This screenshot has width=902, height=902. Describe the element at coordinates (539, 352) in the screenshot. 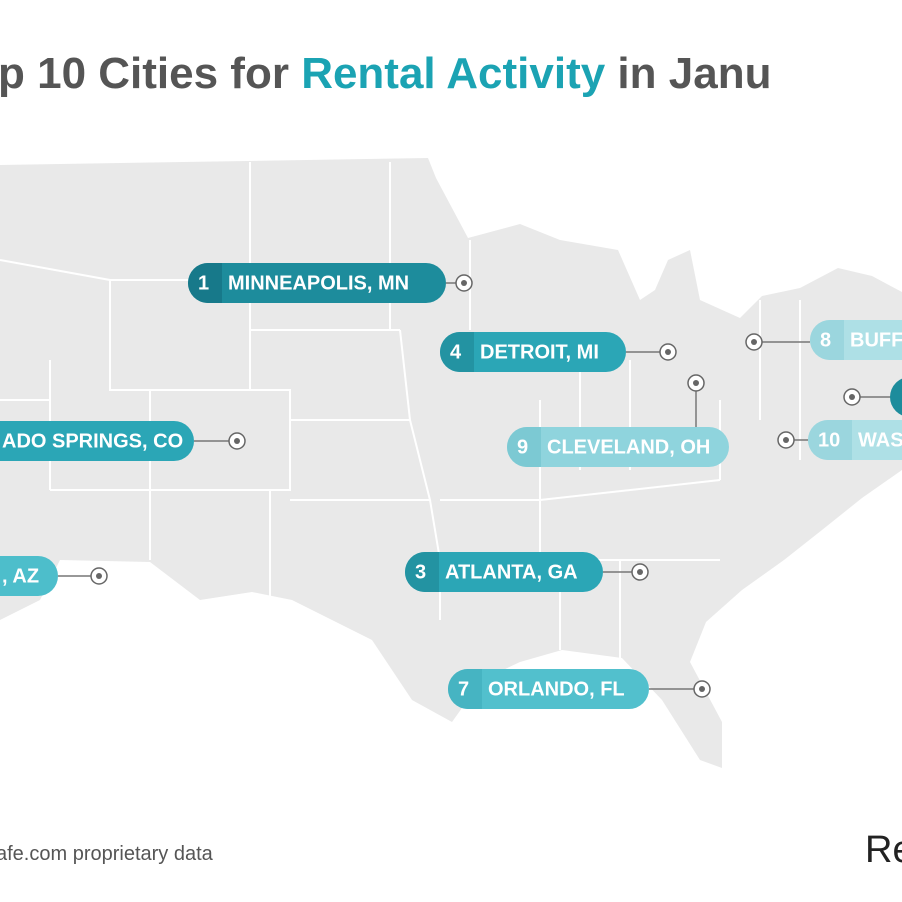

I see `city-name: DETROIT, MI` at that location.